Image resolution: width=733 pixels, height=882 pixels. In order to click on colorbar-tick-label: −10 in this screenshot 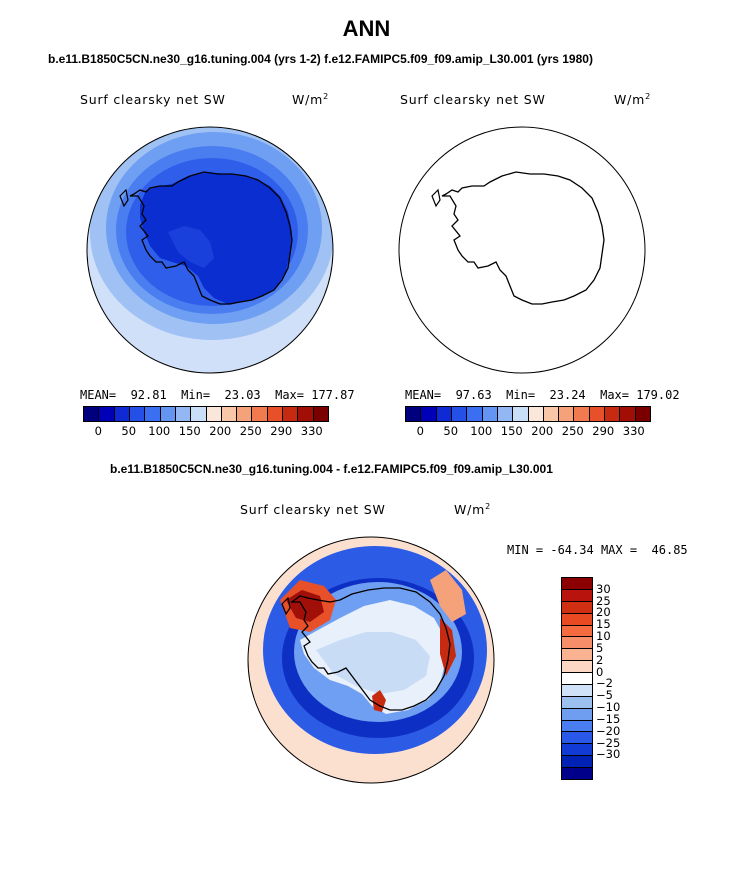, I will do `click(608, 707)`.